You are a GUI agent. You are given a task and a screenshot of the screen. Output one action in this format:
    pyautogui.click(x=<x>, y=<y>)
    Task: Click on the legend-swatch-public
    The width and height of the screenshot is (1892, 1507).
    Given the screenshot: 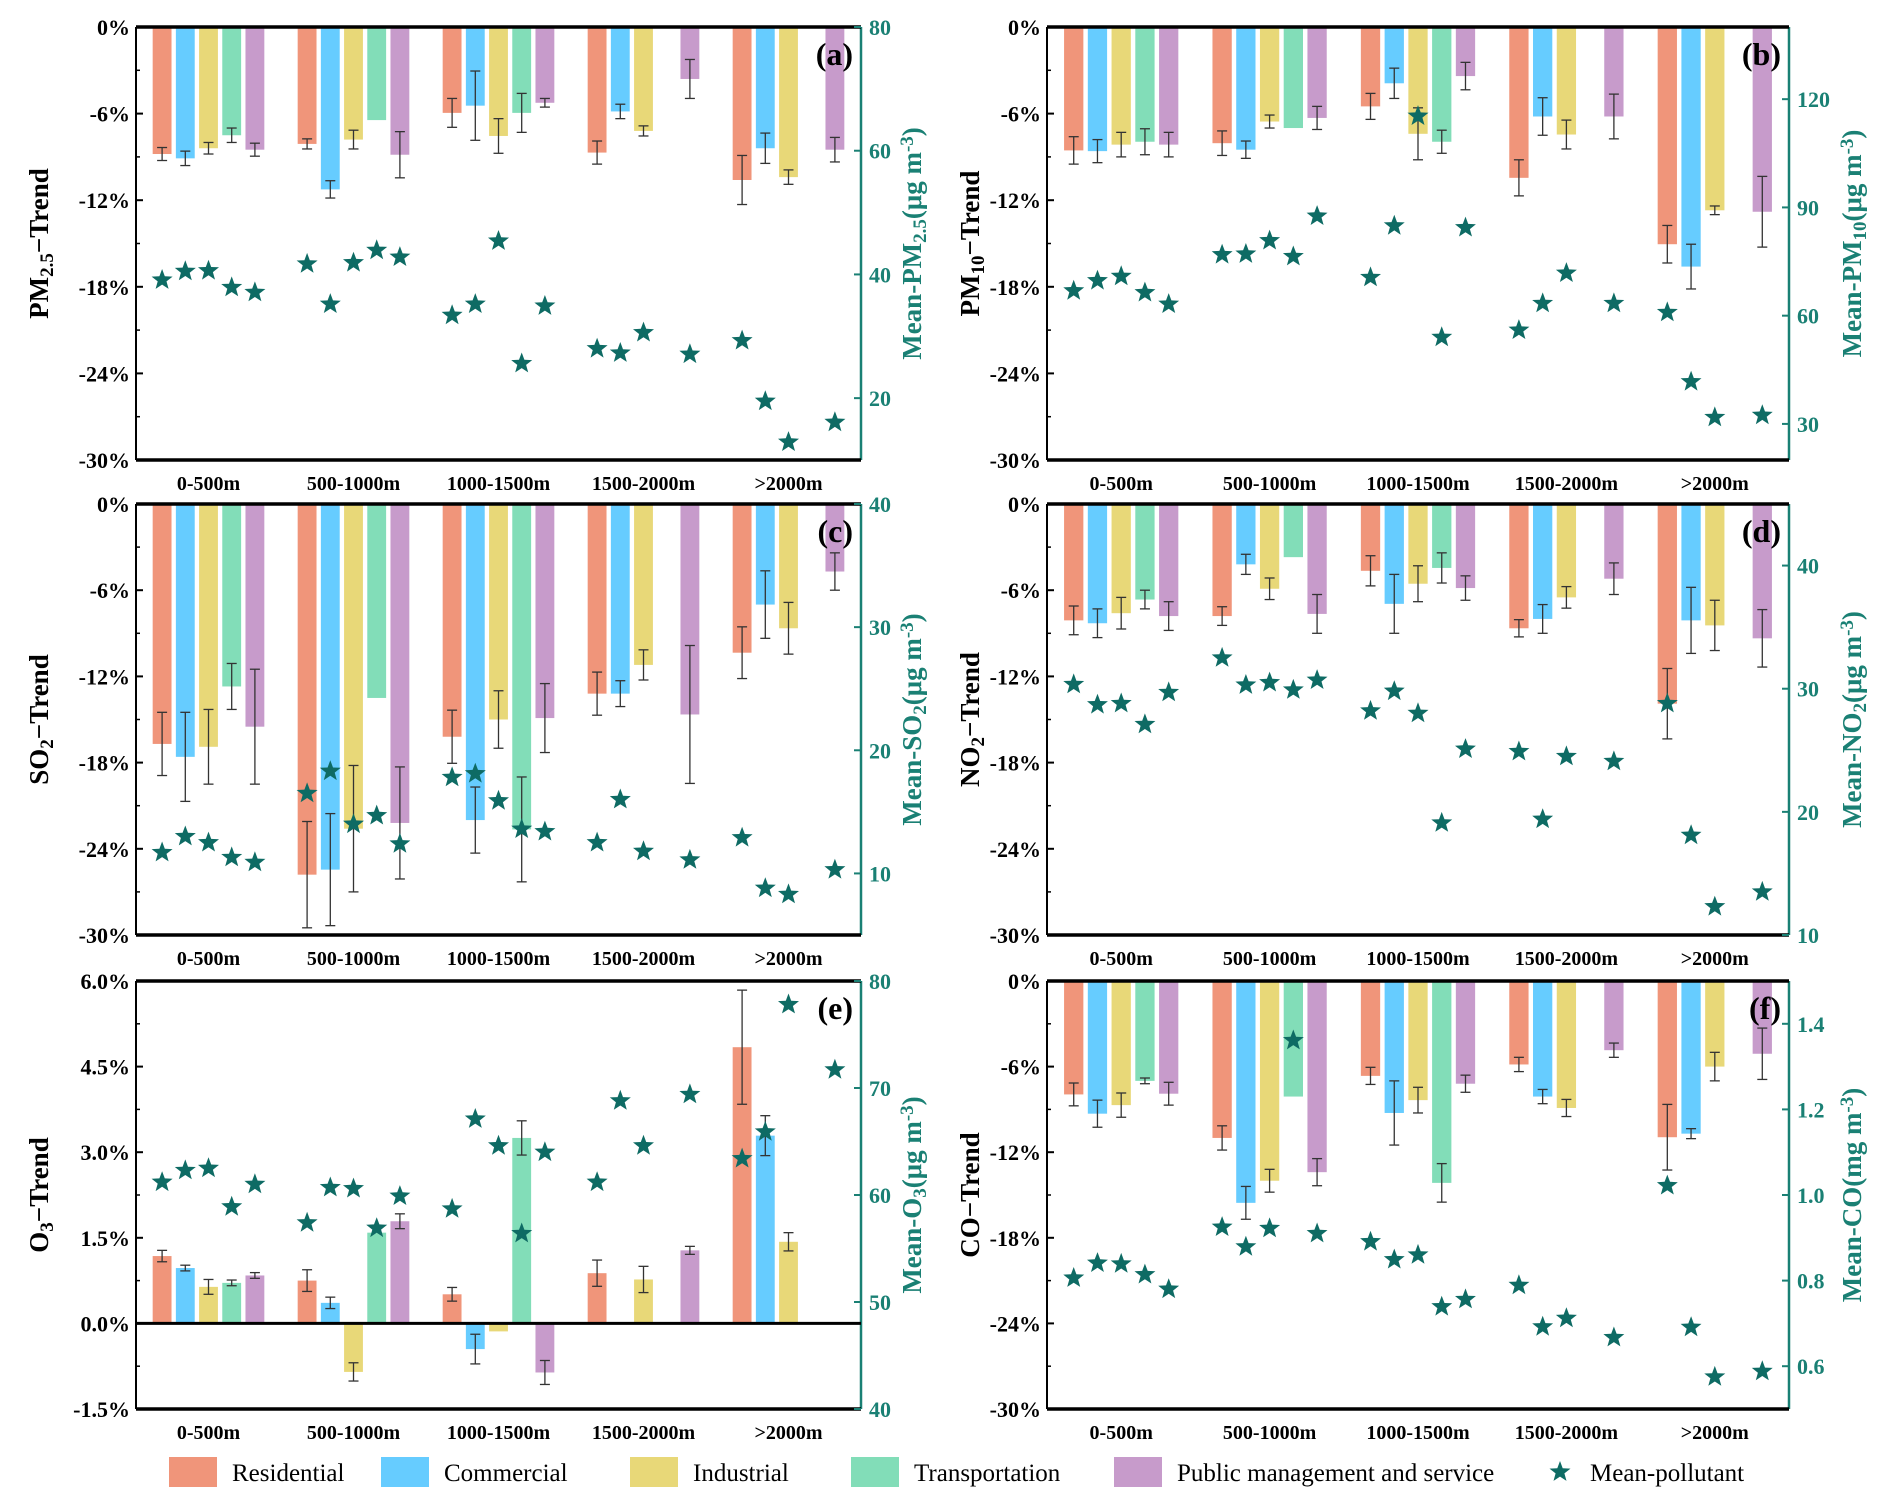 What is the action you would take?
    pyautogui.click(x=1138, y=1472)
    